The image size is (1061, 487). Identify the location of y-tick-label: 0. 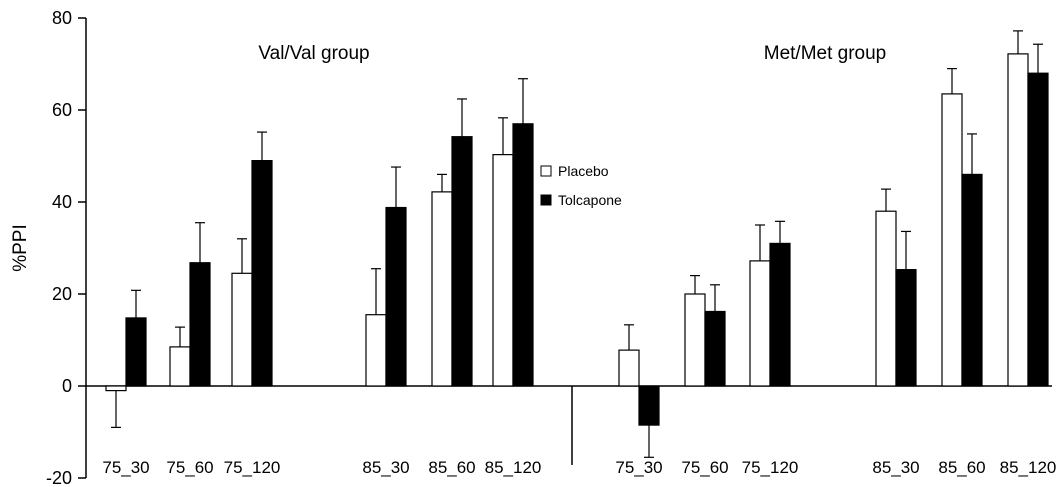
(67, 386).